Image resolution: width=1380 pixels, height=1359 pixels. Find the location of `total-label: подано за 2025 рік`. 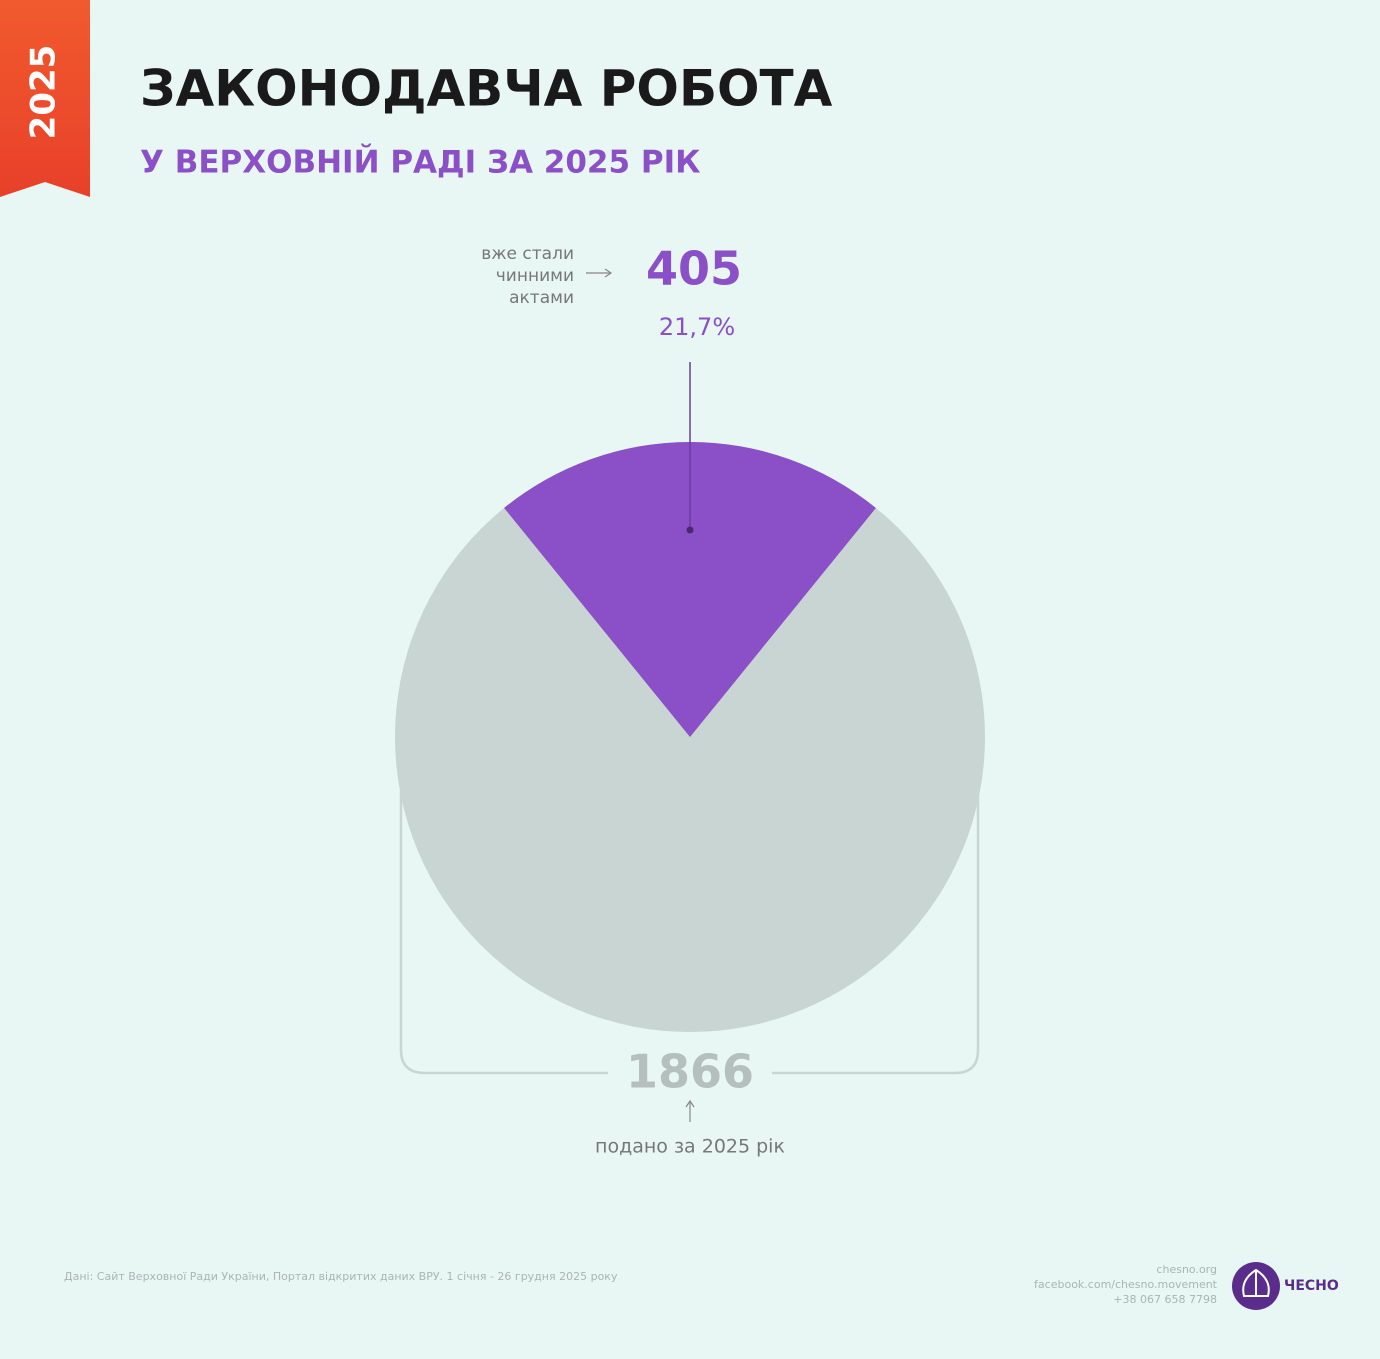

total-label: подано за 2025 рік is located at coordinates (690, 1147).